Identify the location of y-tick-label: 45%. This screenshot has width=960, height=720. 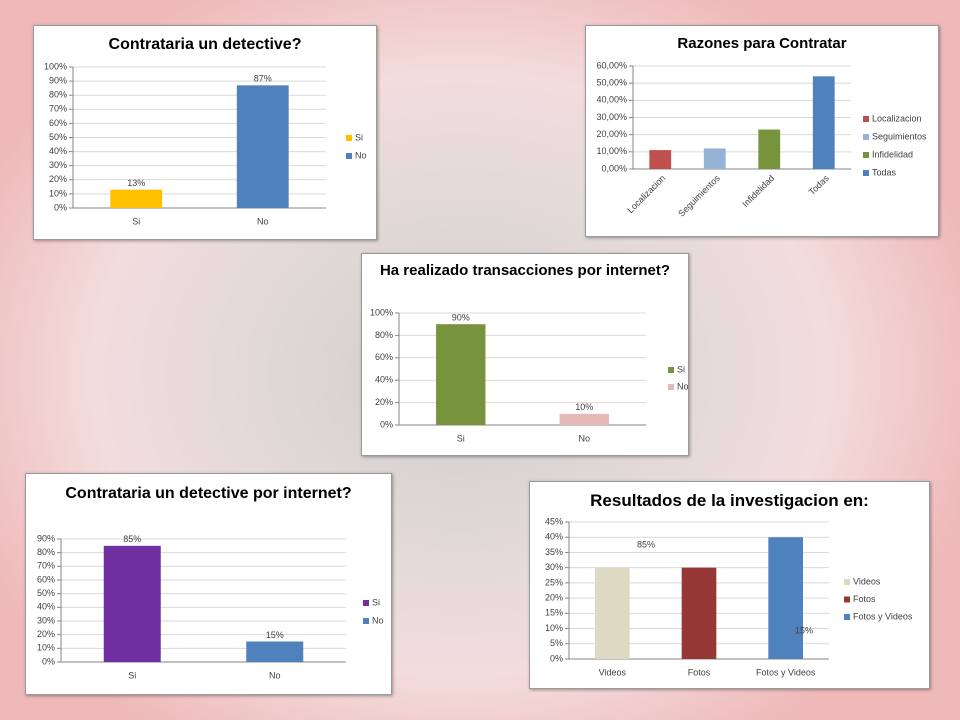
(554, 521).